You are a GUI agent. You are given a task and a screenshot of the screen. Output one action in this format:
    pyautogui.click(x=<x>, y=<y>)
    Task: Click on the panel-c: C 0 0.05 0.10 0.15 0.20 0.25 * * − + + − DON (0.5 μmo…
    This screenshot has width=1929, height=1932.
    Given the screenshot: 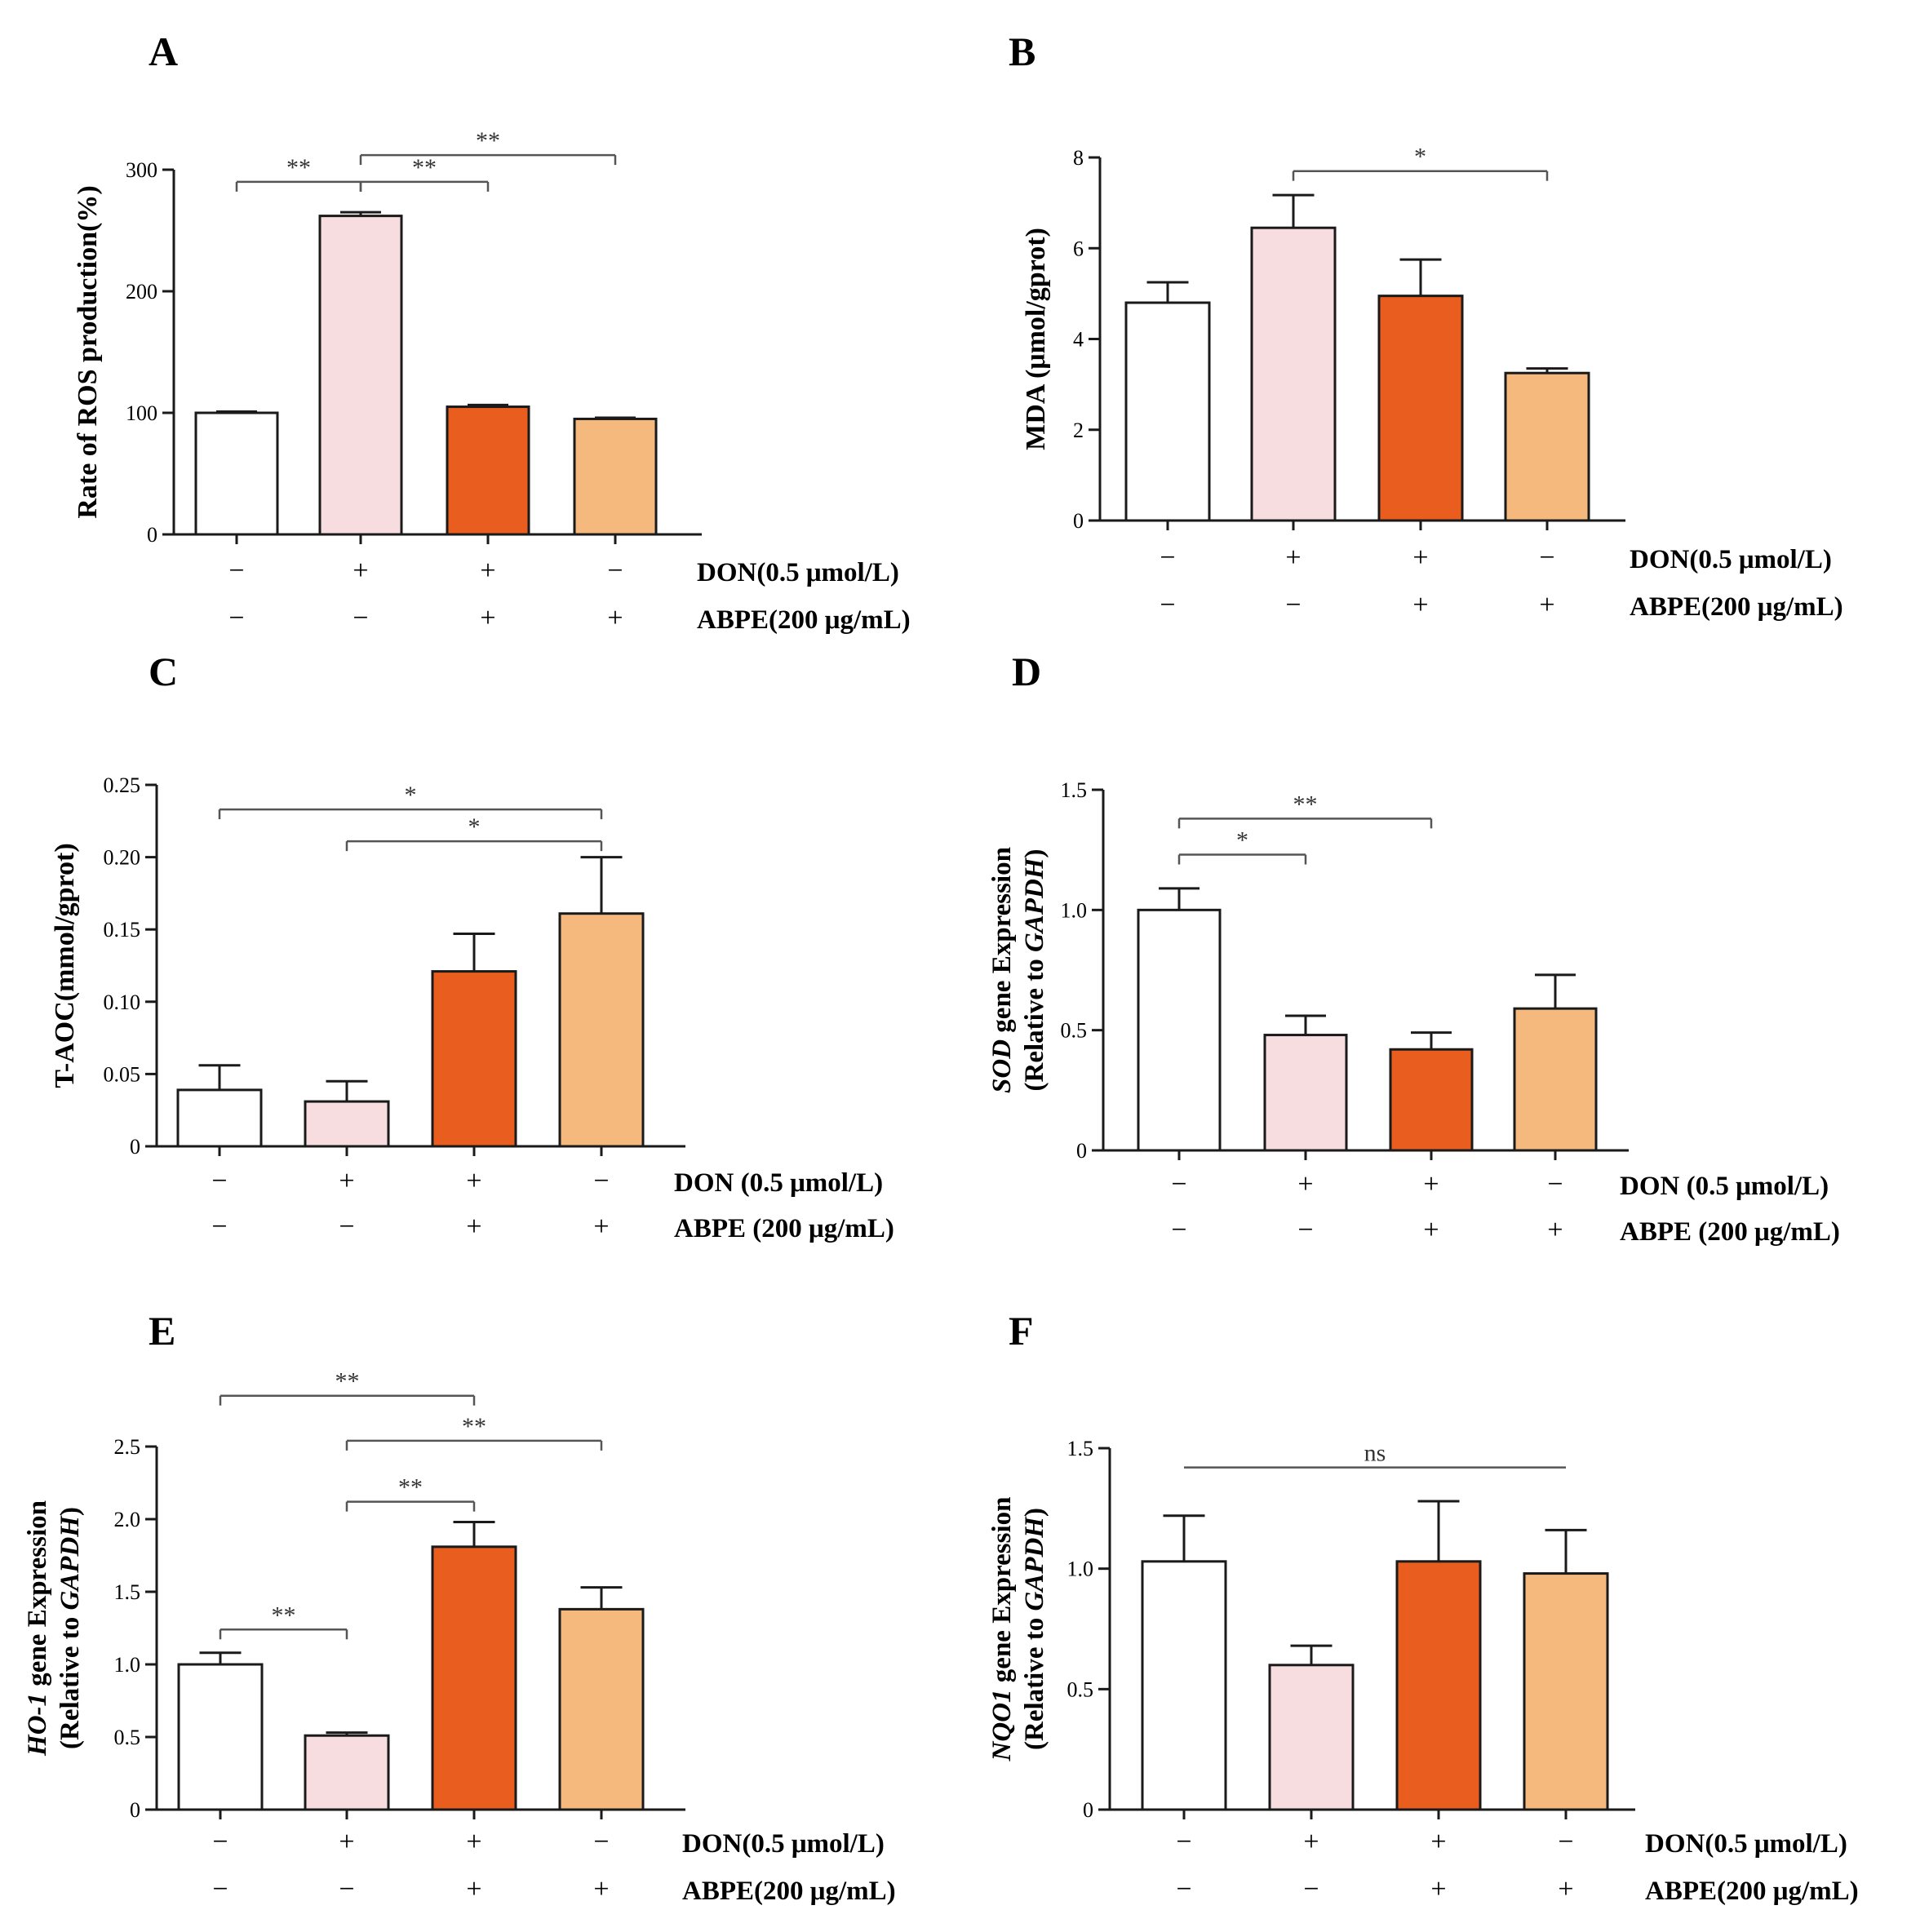 What is the action you would take?
    pyautogui.click(x=472, y=946)
    